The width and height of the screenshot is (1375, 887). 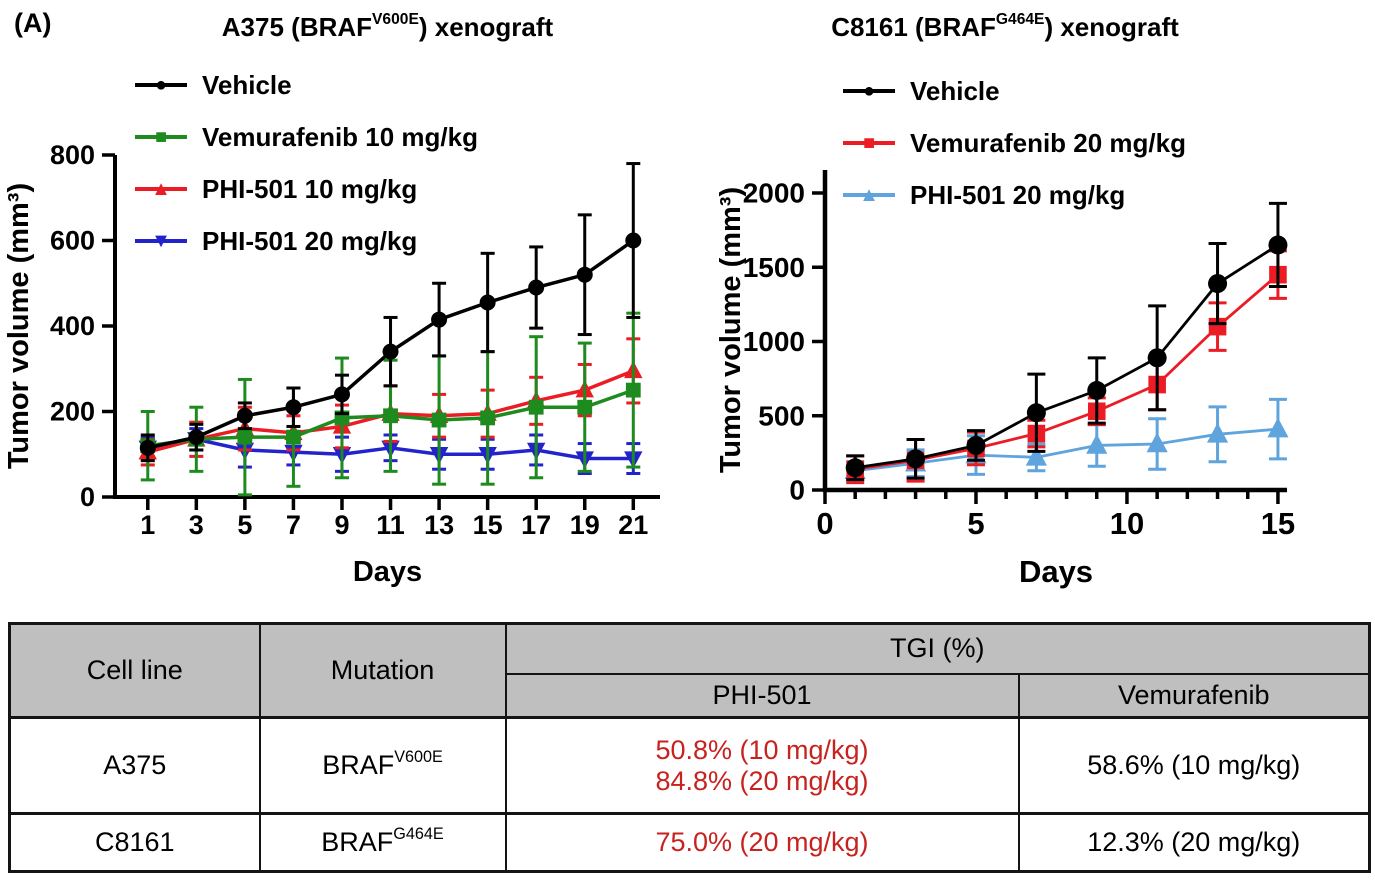 What do you see at coordinates (781, 415) in the screenshot?
I see `y-tick-label: 500` at bounding box center [781, 415].